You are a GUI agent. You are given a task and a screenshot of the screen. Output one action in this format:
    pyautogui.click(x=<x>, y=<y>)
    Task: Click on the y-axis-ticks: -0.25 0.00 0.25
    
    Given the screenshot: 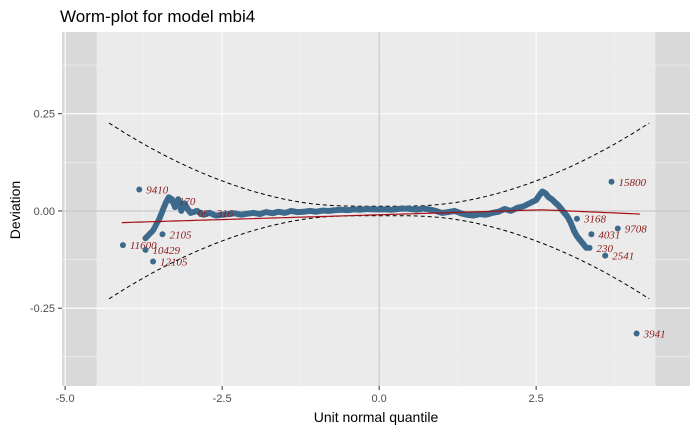 What is the action you would take?
    pyautogui.click(x=46, y=212)
    